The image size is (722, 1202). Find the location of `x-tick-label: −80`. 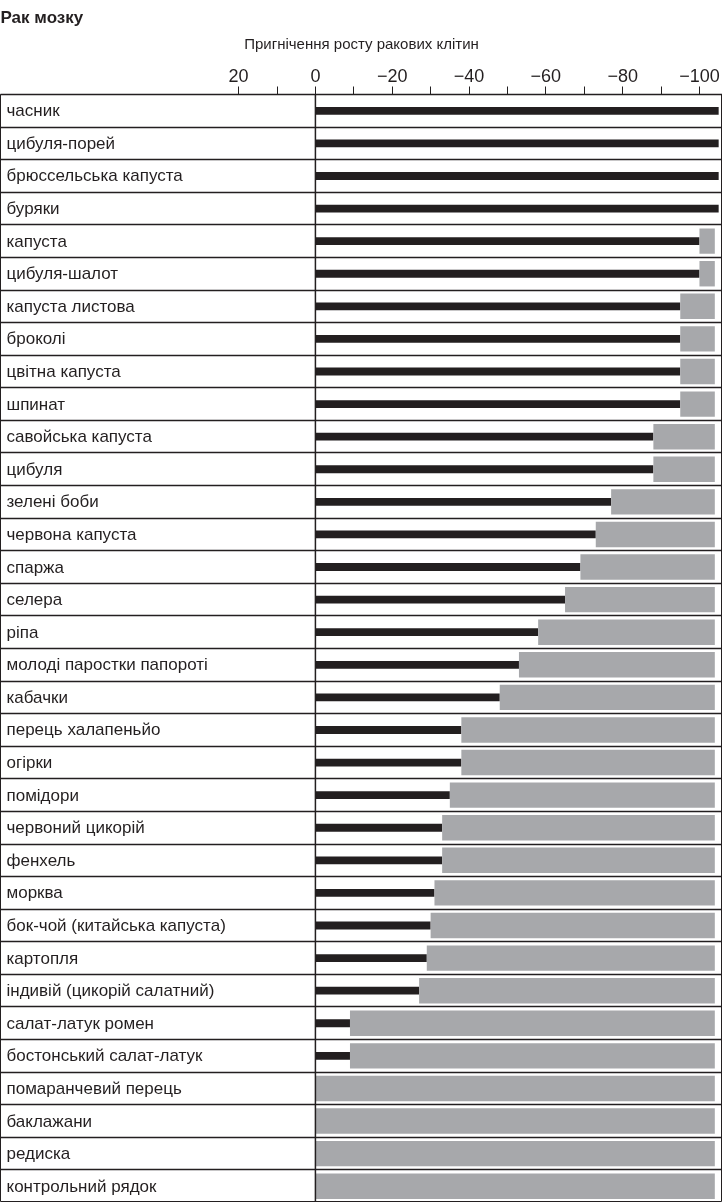

x-tick-label: −80 is located at coordinates (622, 75).